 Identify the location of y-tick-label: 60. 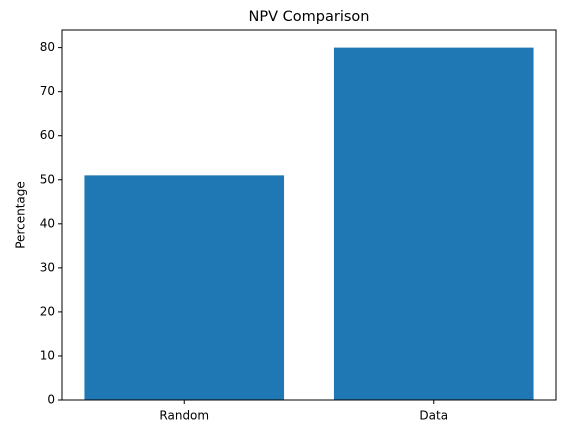
(47, 135).